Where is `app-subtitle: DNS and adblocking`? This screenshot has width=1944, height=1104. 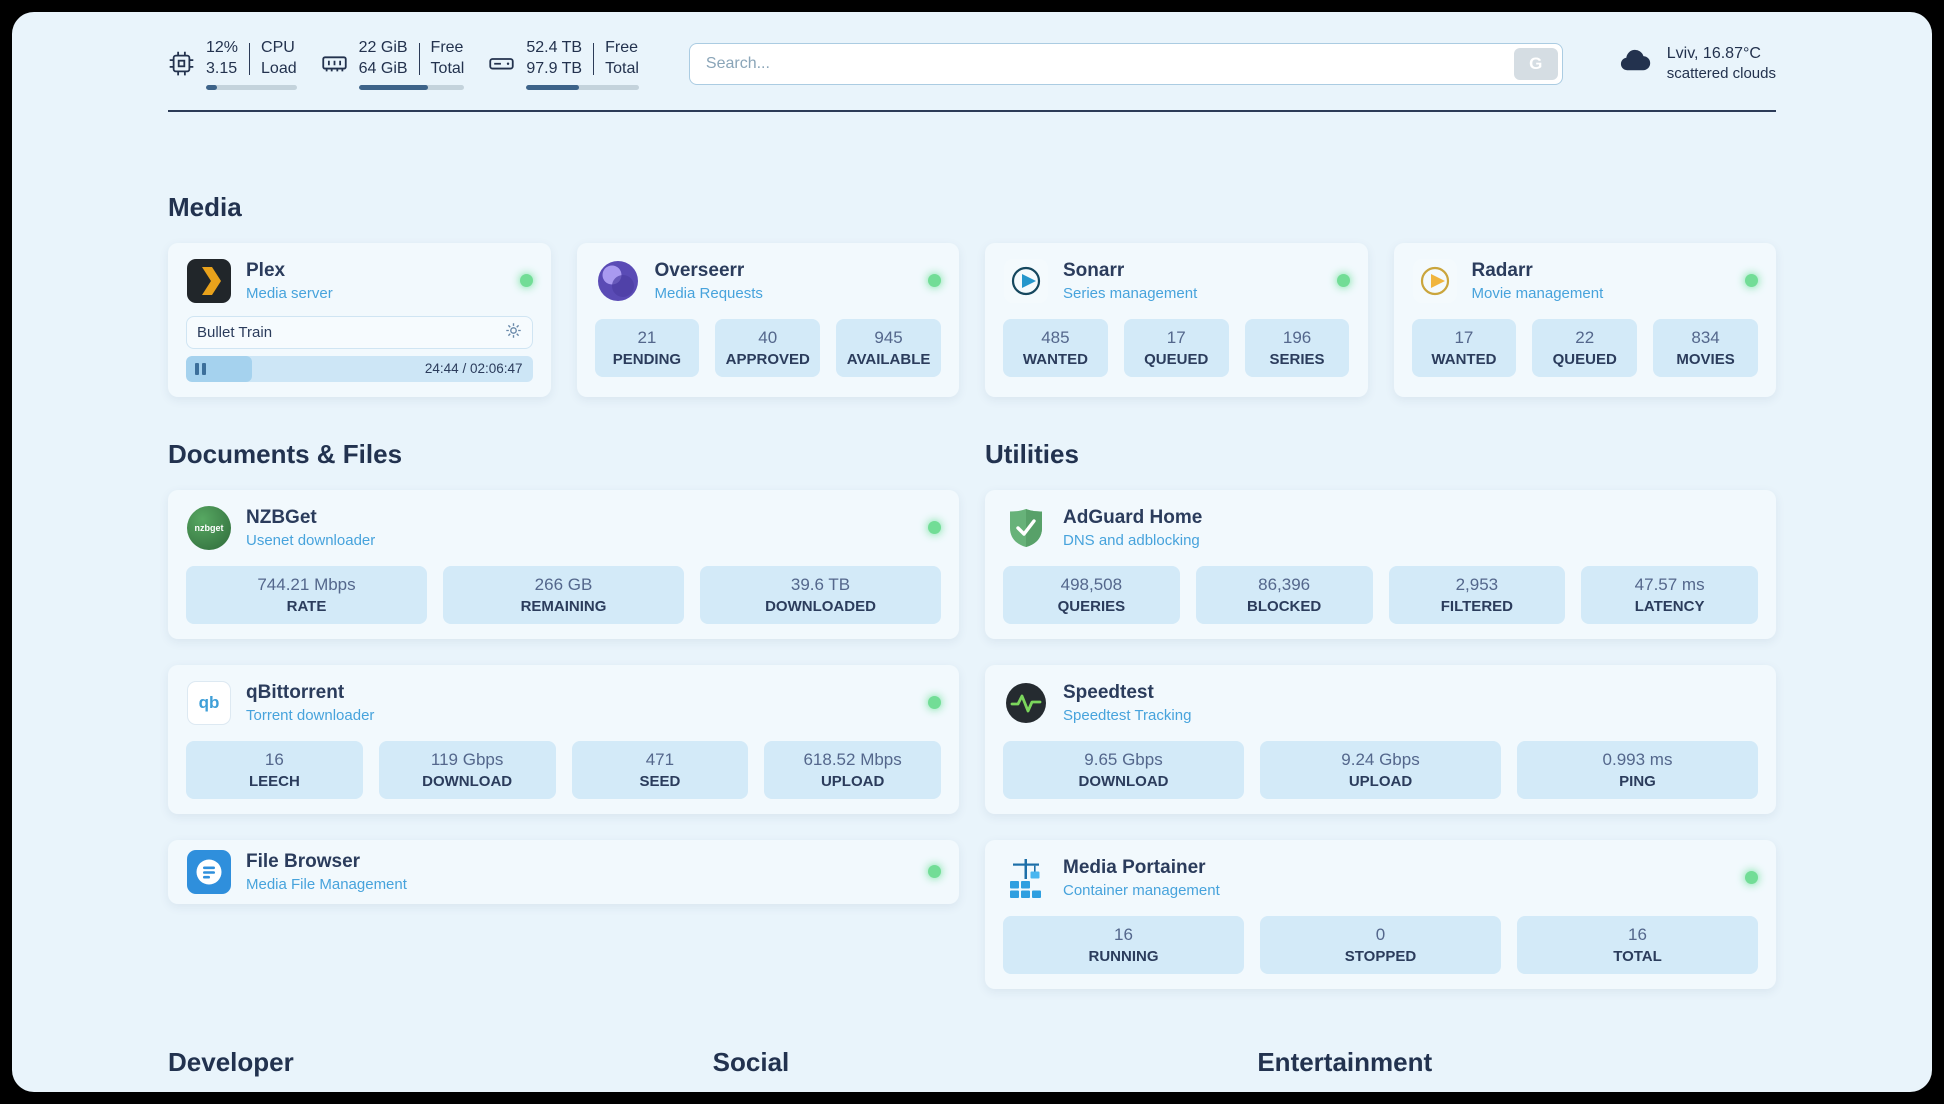 app-subtitle: DNS and adblocking is located at coordinates (1131, 540).